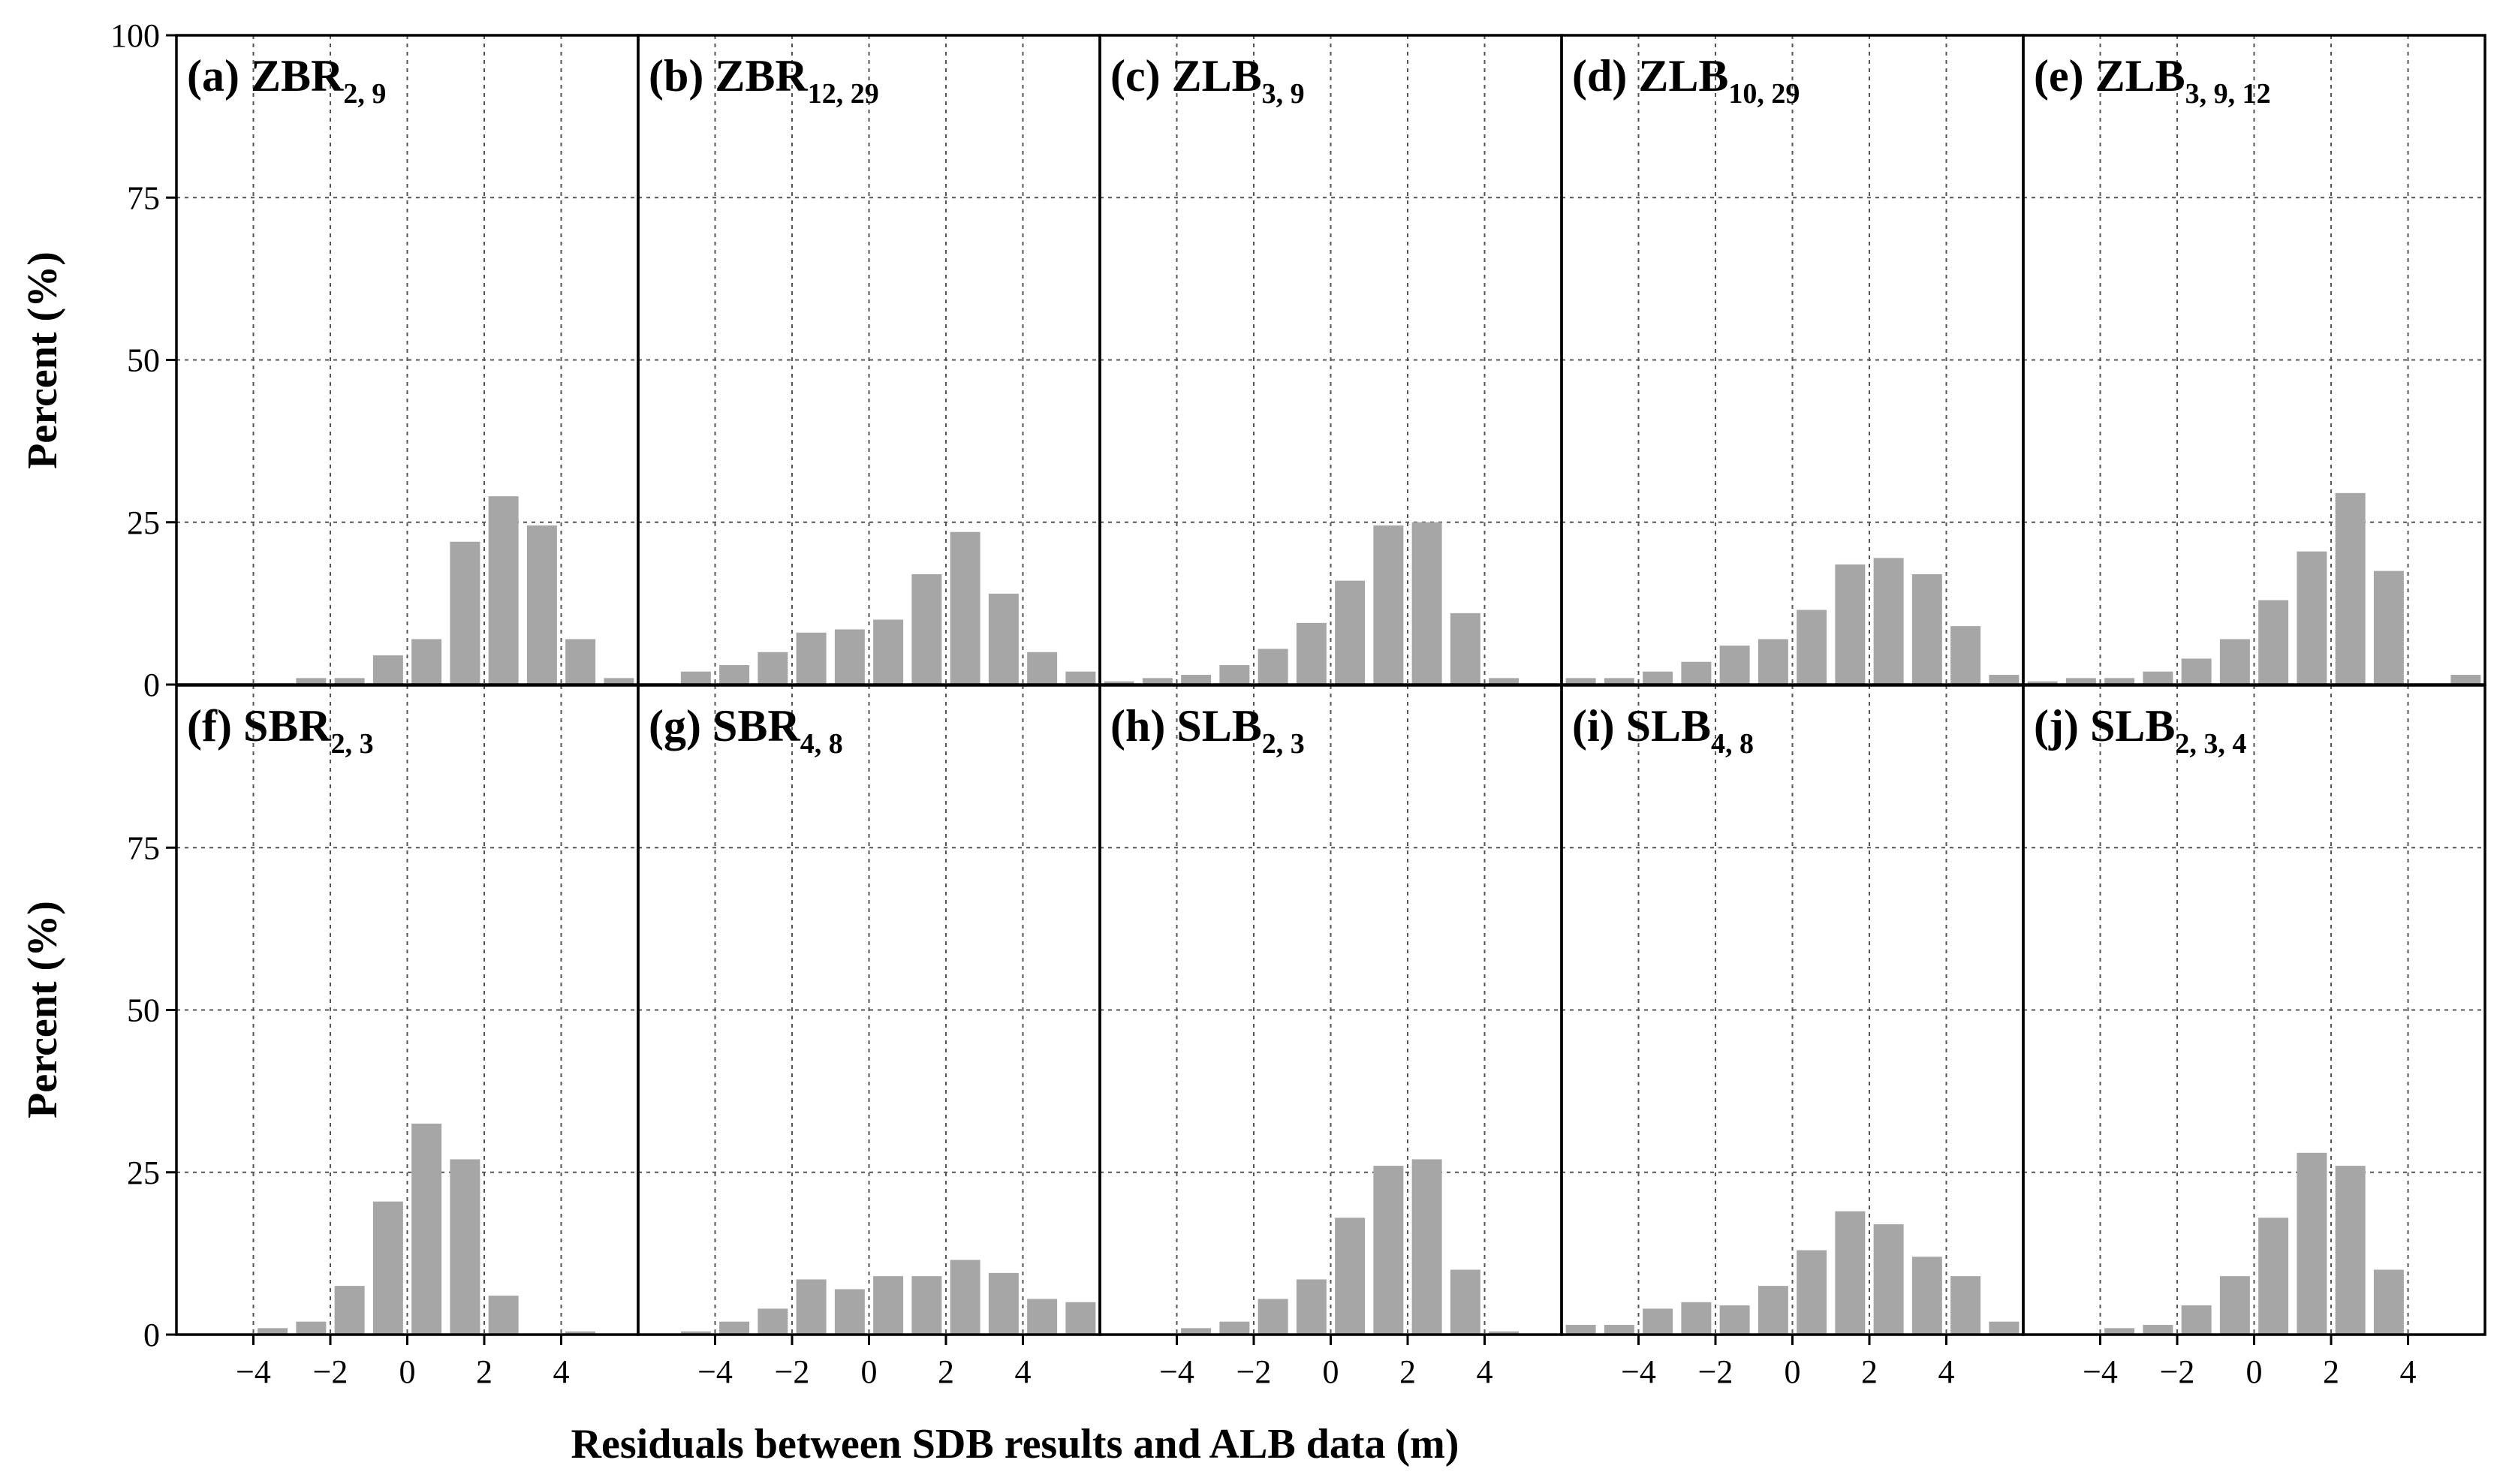  I want to click on panel-label-subscript: 3, 9, so click(1283, 94).